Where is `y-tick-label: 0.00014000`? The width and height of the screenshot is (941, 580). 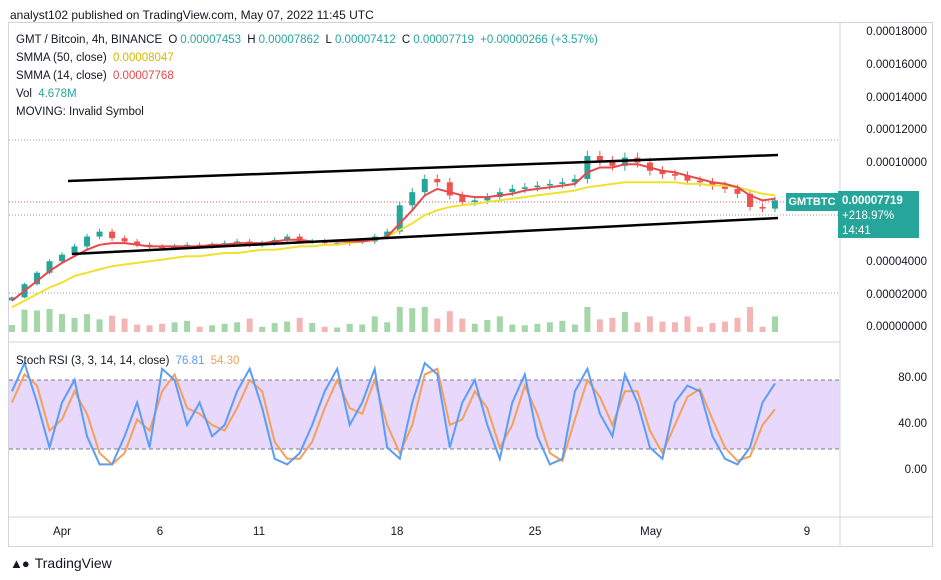 y-tick-label: 0.00014000 is located at coordinates (896, 98).